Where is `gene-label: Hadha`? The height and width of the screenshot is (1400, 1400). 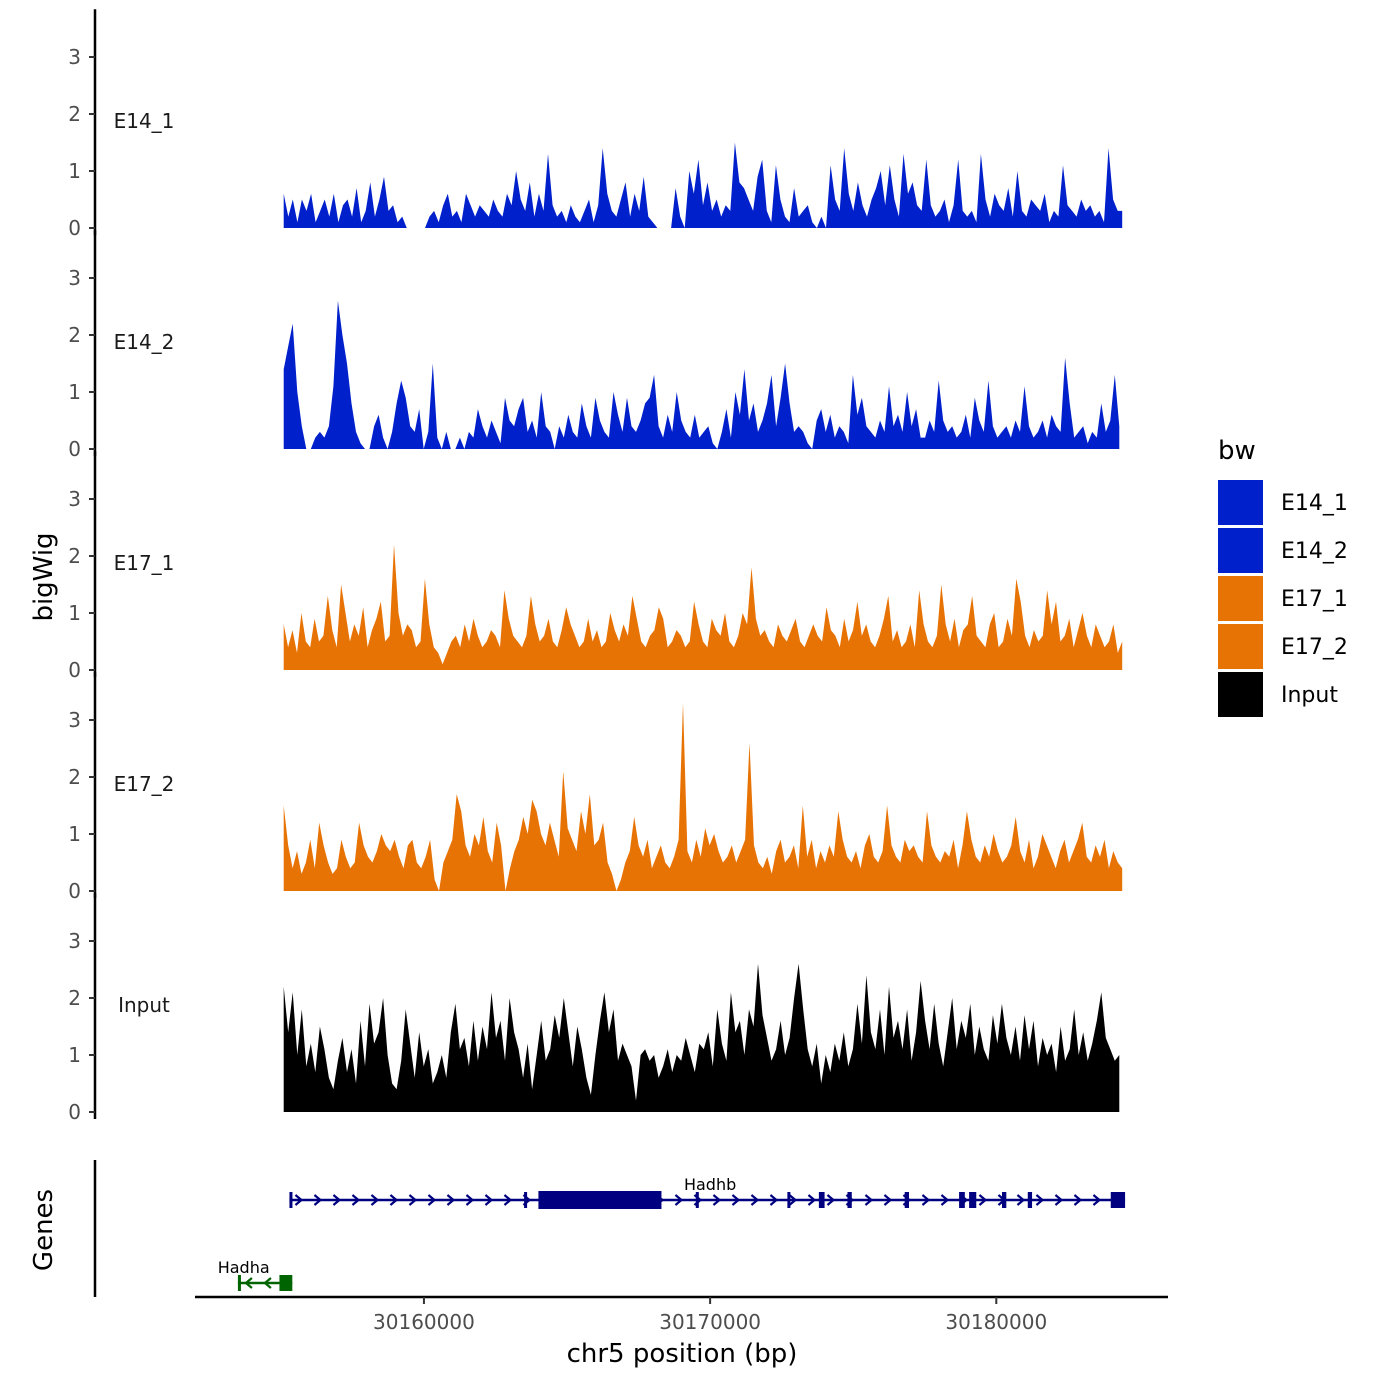 gene-label: Hadha is located at coordinates (244, 1267).